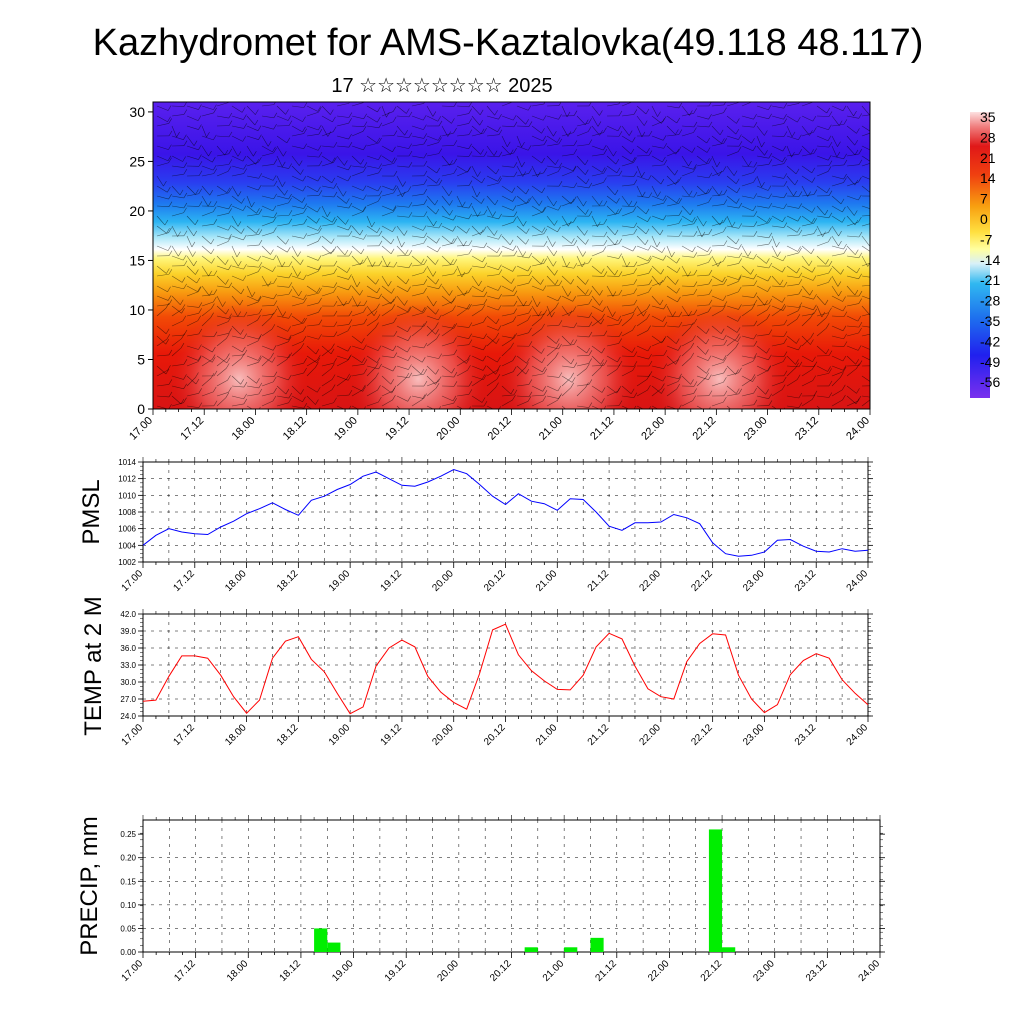 The height and width of the screenshot is (1024, 1024). What do you see at coordinates (343, 971) in the screenshot?
I see `x-tick-label: 19.00` at bounding box center [343, 971].